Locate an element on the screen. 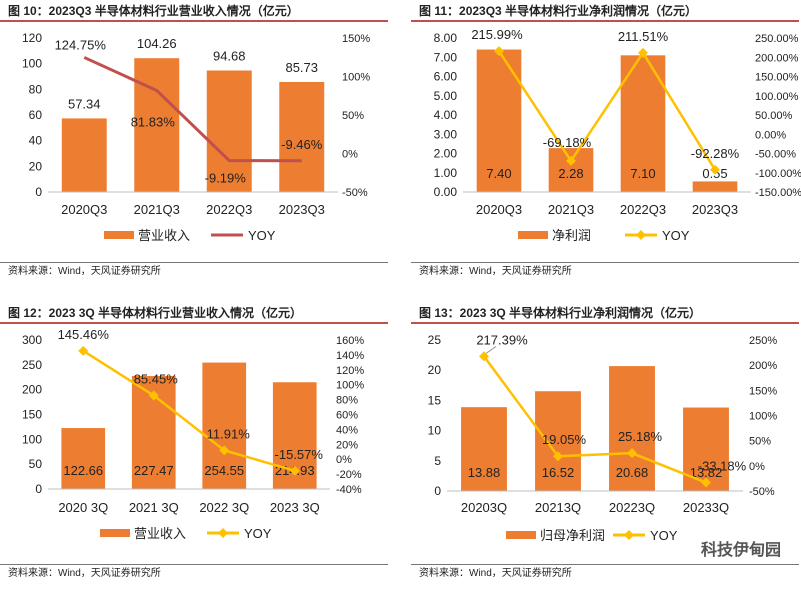  legend-line-label: YOY is located at coordinates (664, 535).